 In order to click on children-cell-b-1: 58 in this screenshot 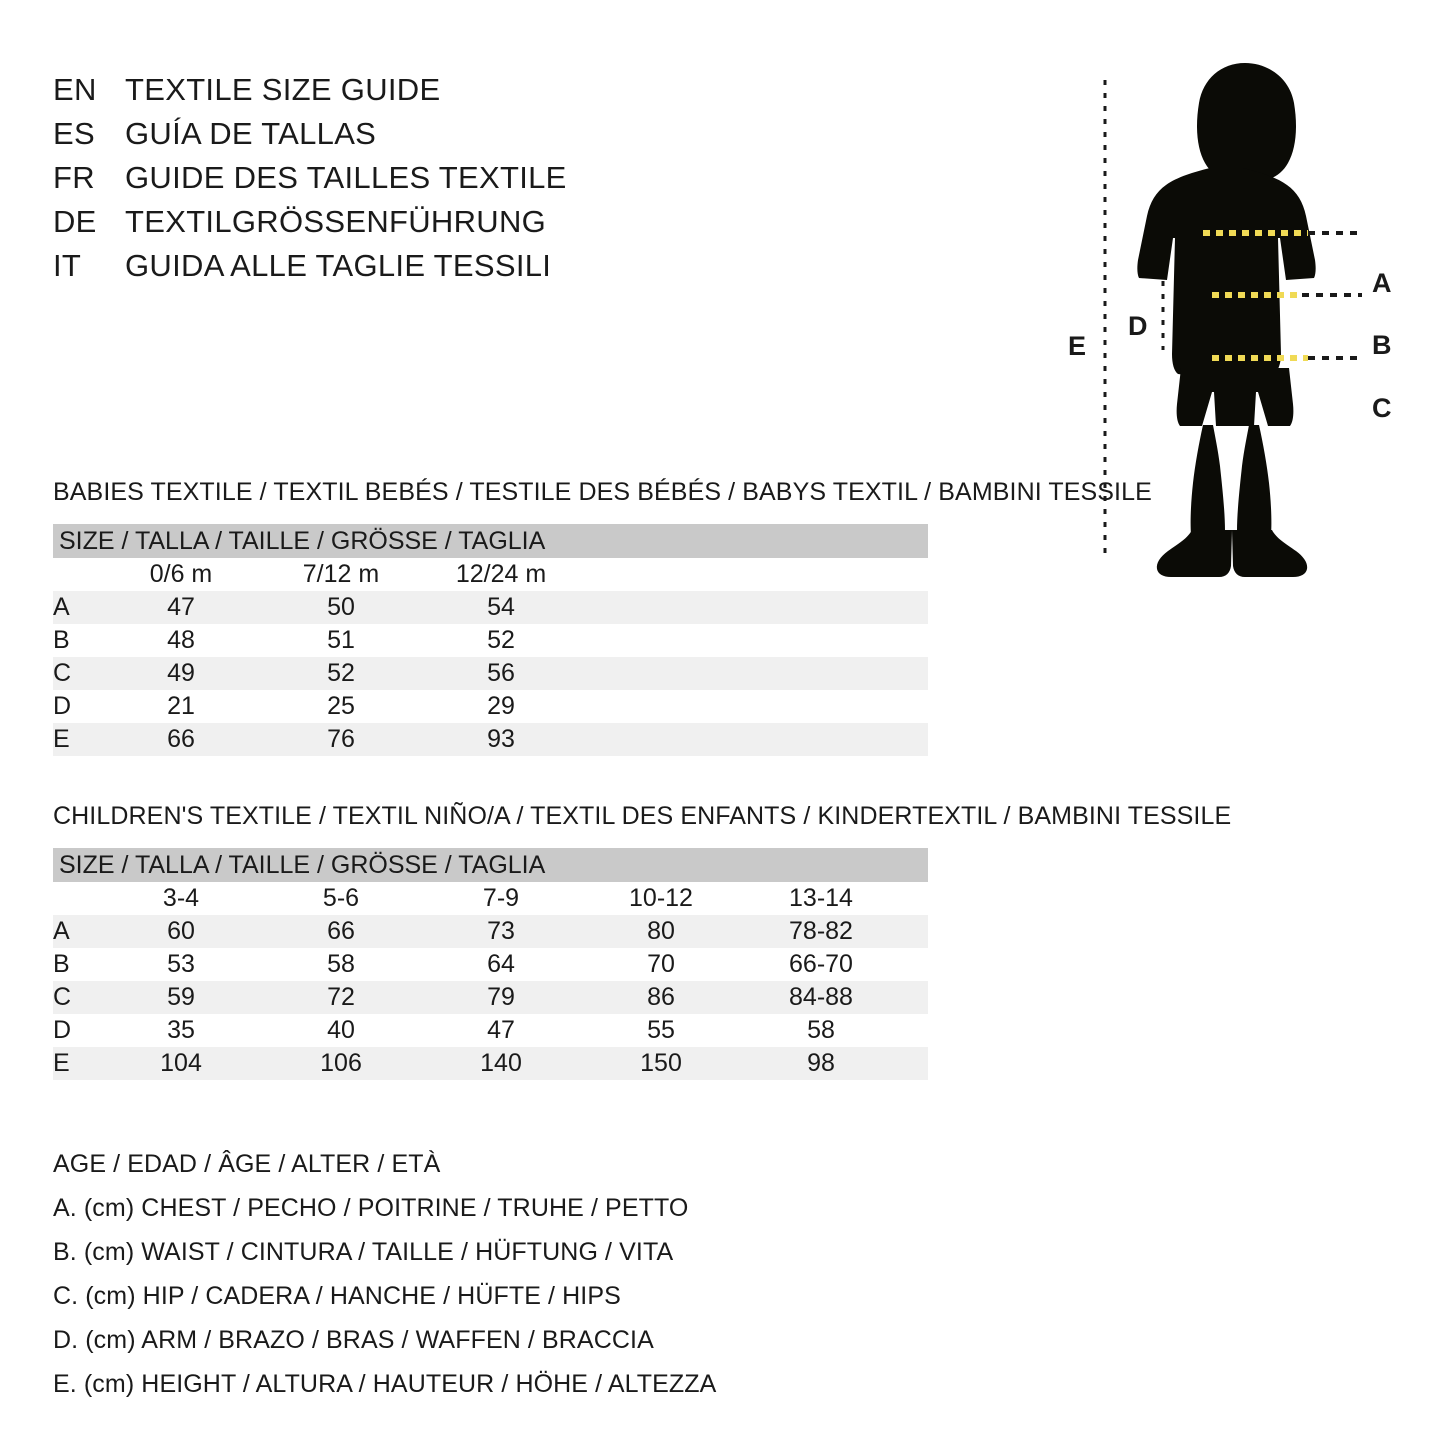, I will do `click(341, 964)`.